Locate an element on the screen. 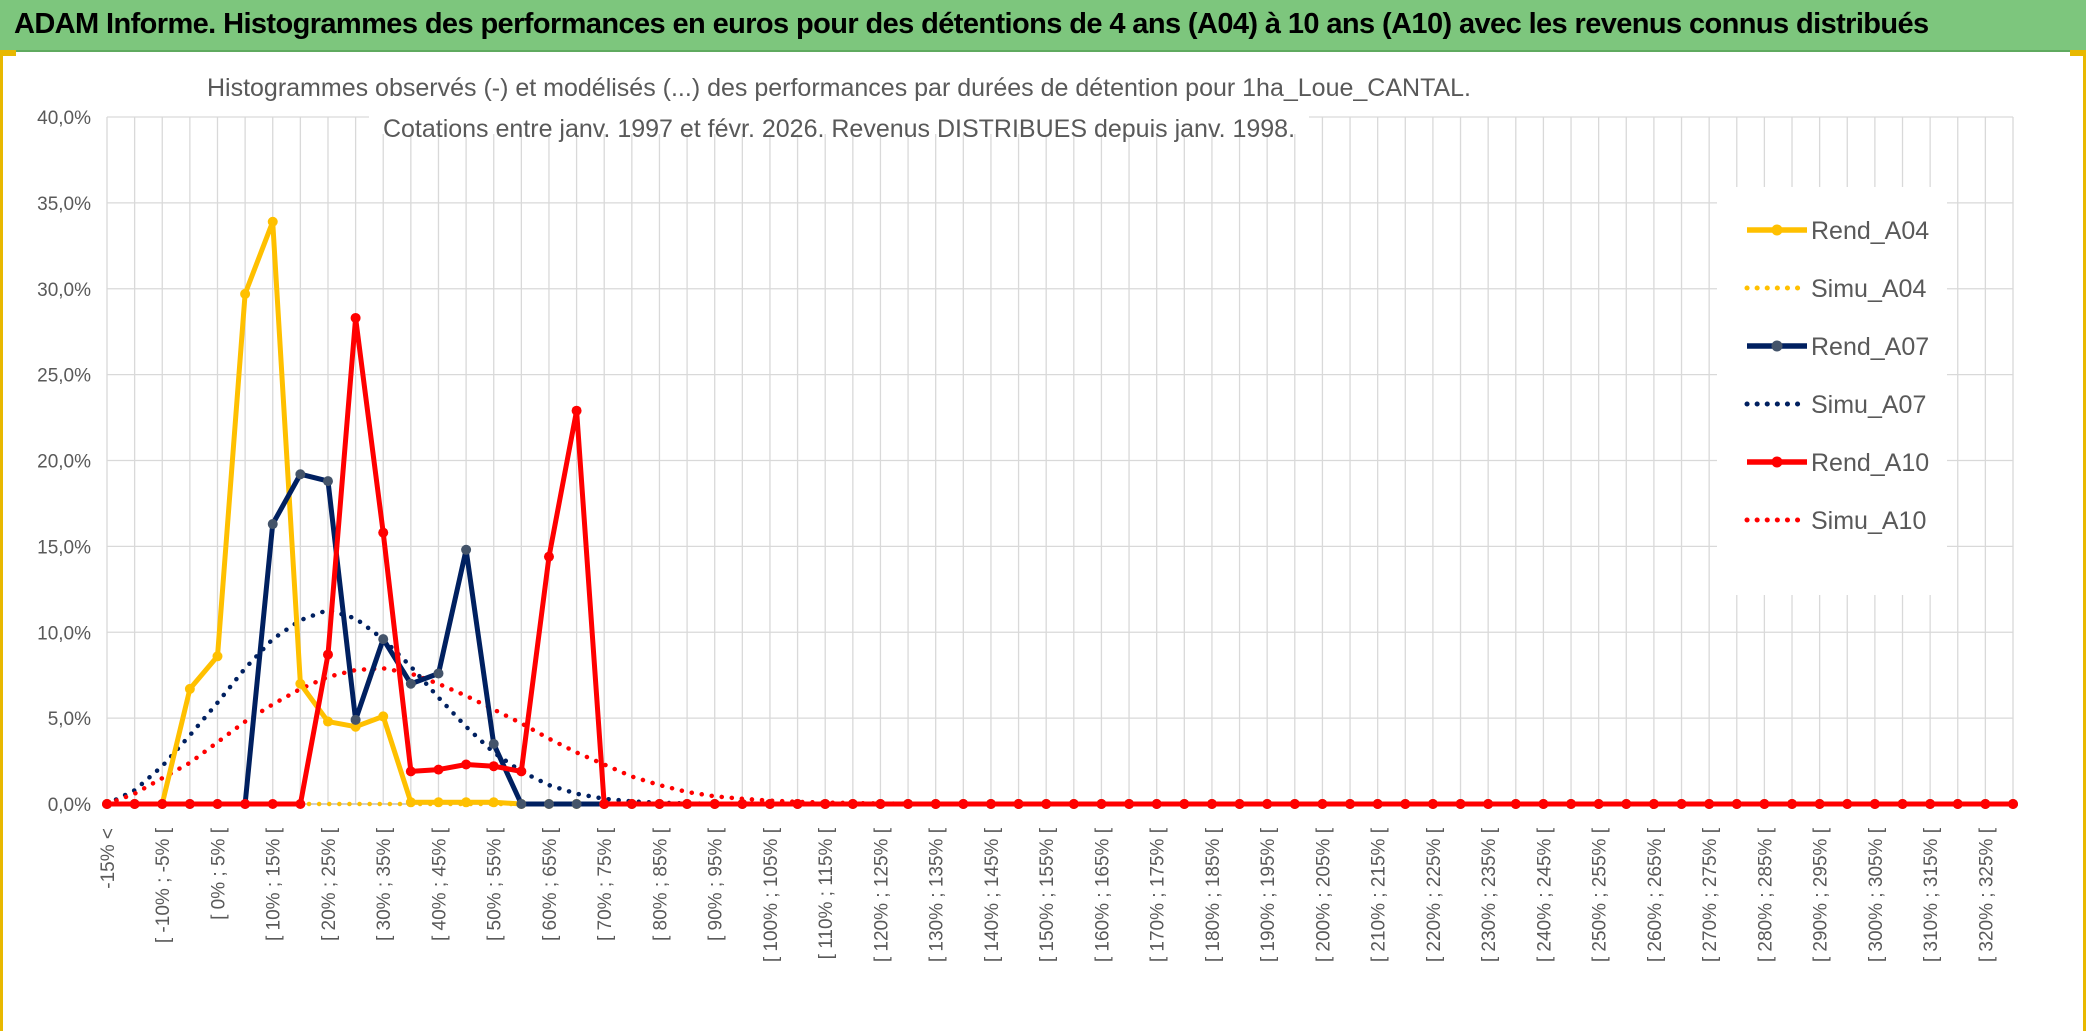 The height and width of the screenshot is (1031, 2086). x-tick-label: [ 320% ; 325% [ is located at coordinates (1986, 894).